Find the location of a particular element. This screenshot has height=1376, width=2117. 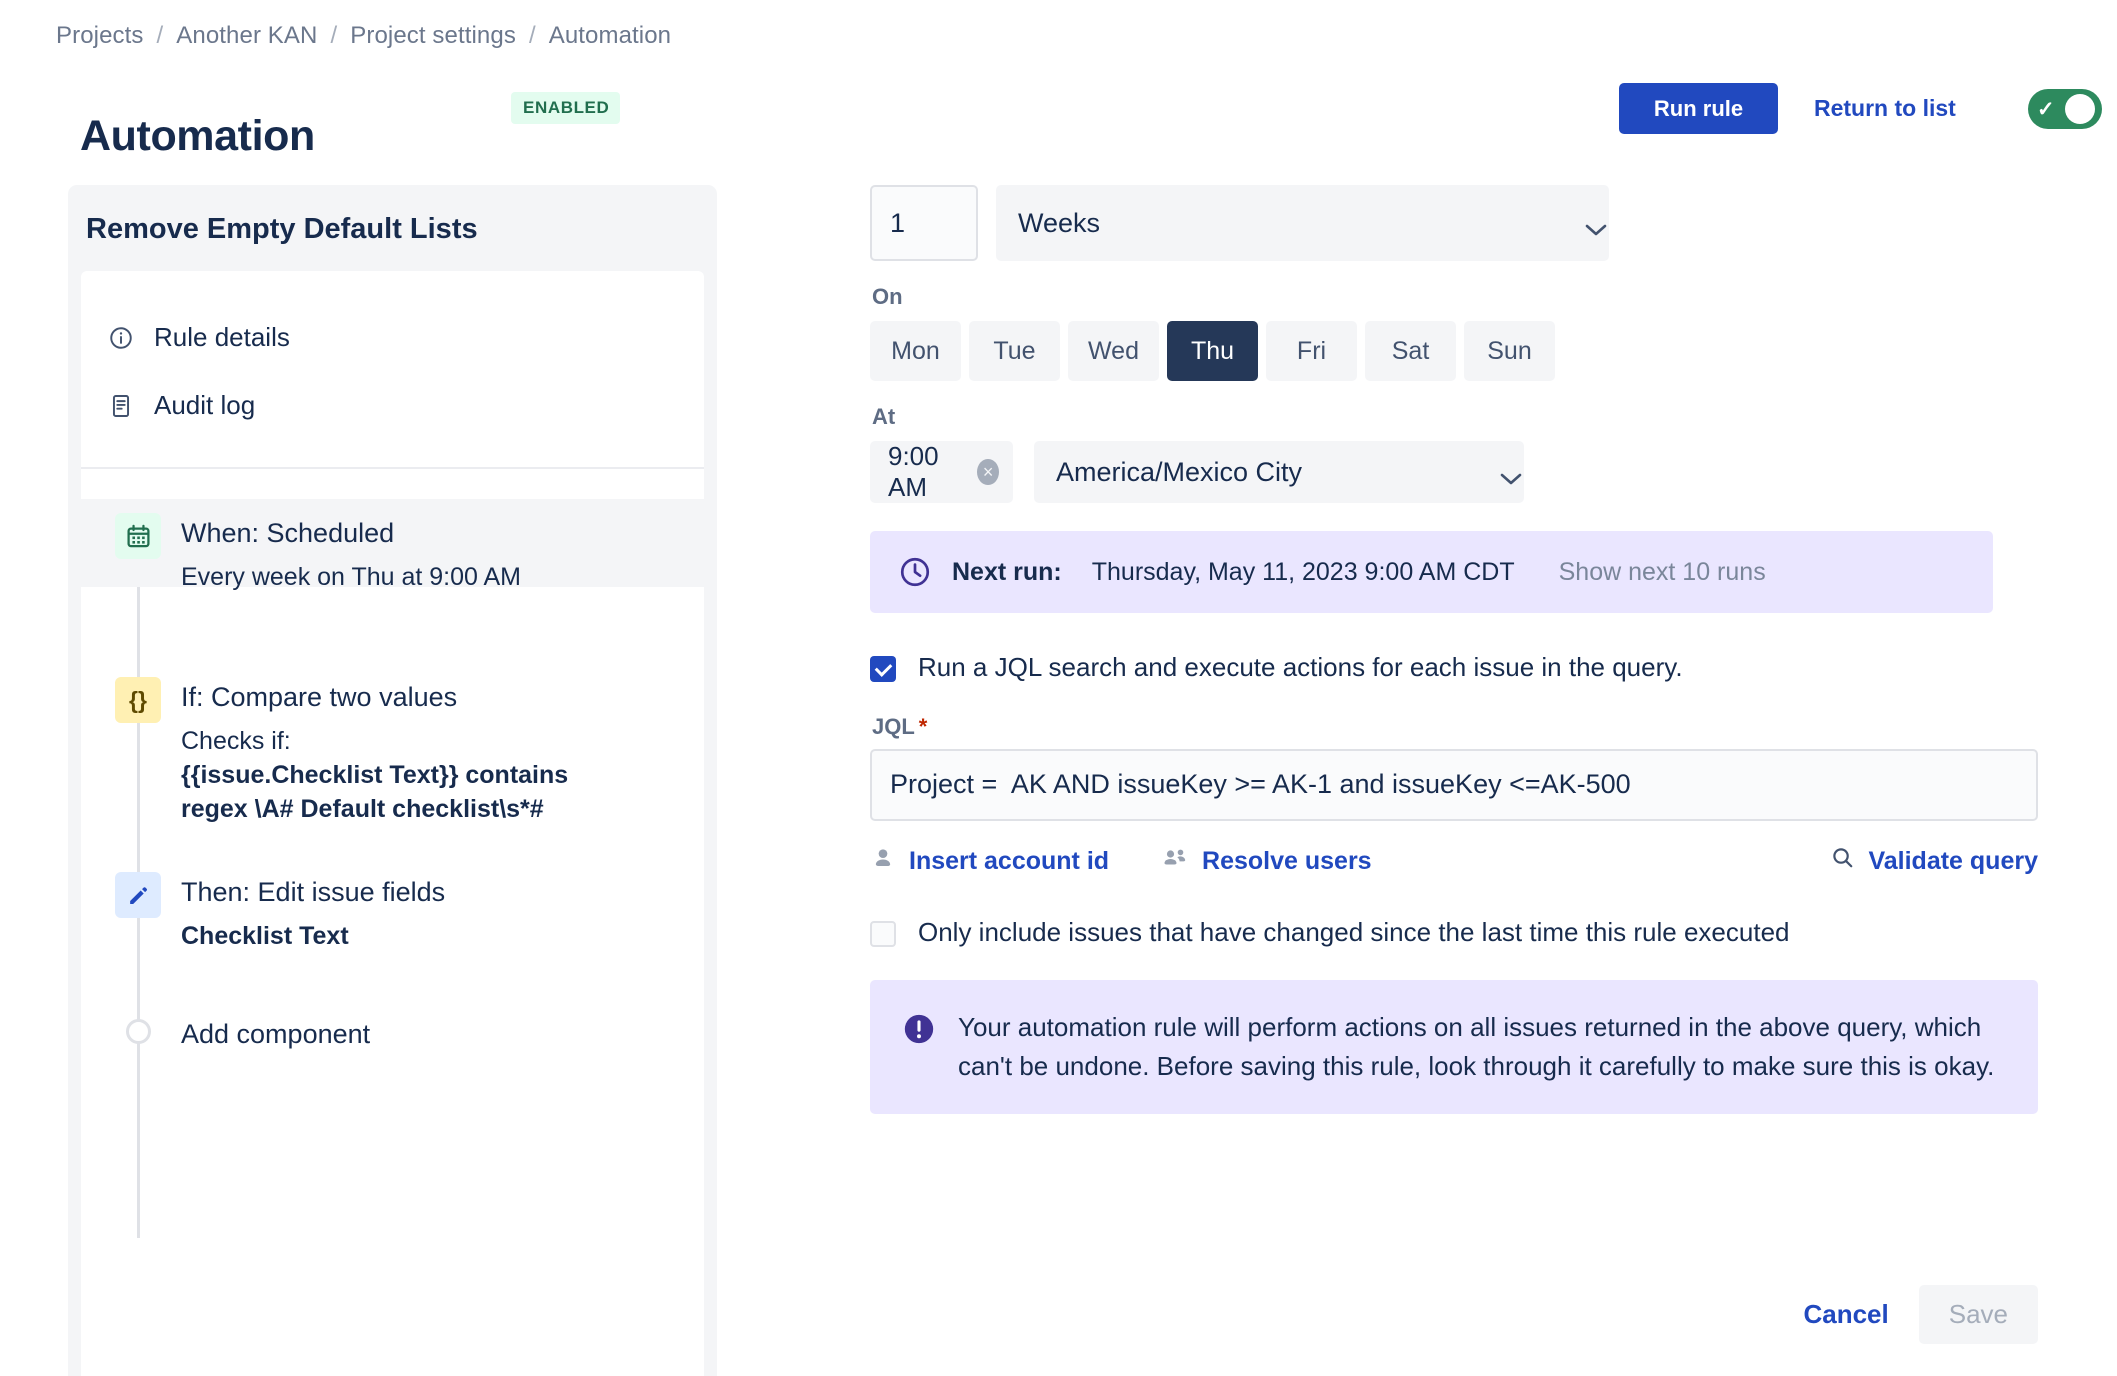

calendar-icon is located at coordinates (138, 536).